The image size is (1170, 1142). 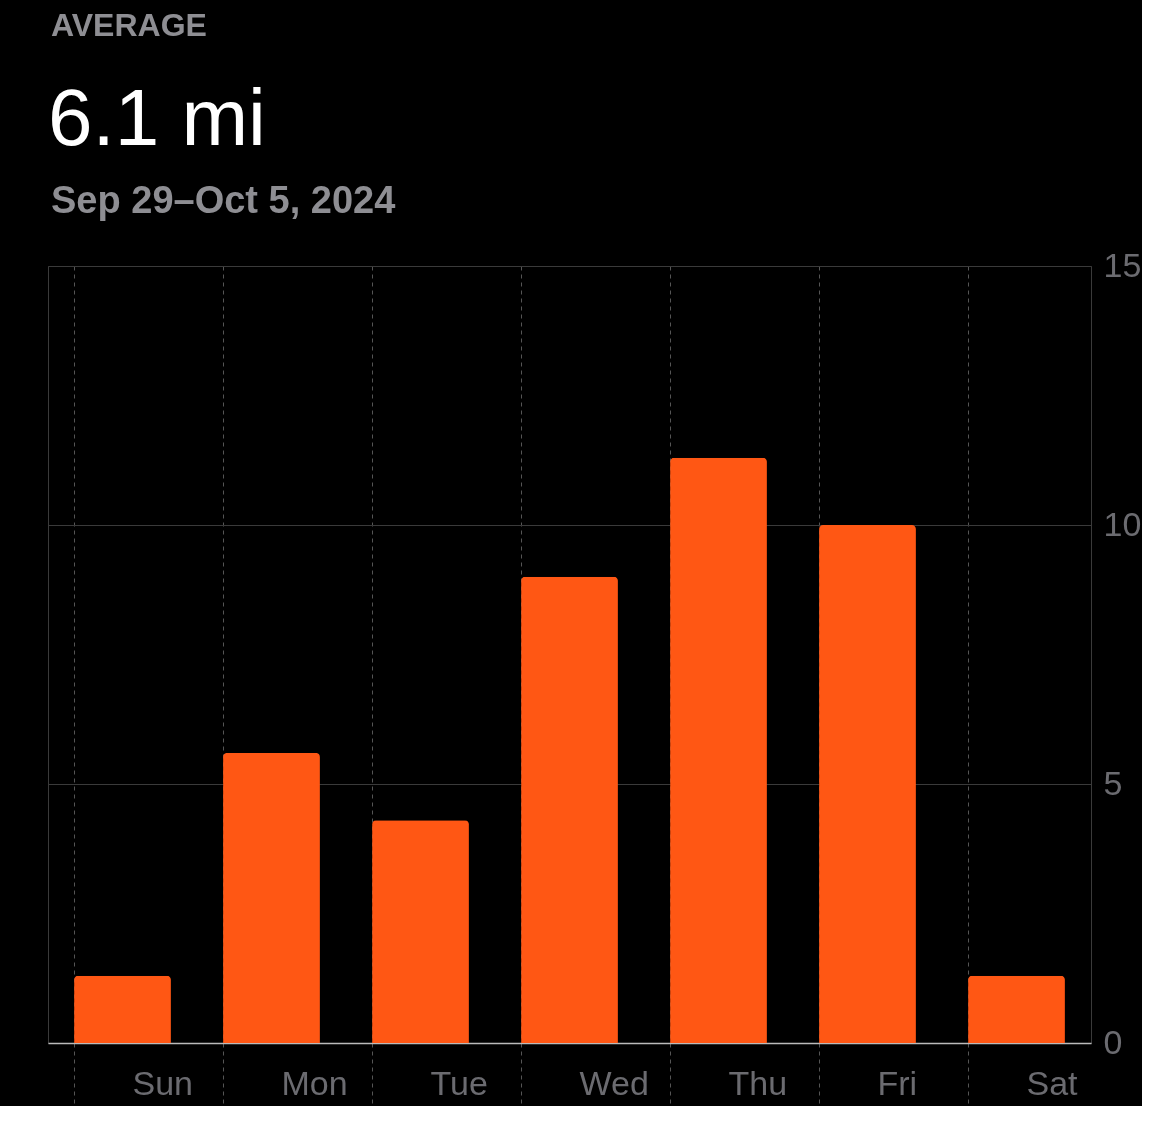 I want to click on chart-subtitle: Sep 29–Oct 5, 2024, so click(x=223, y=200).